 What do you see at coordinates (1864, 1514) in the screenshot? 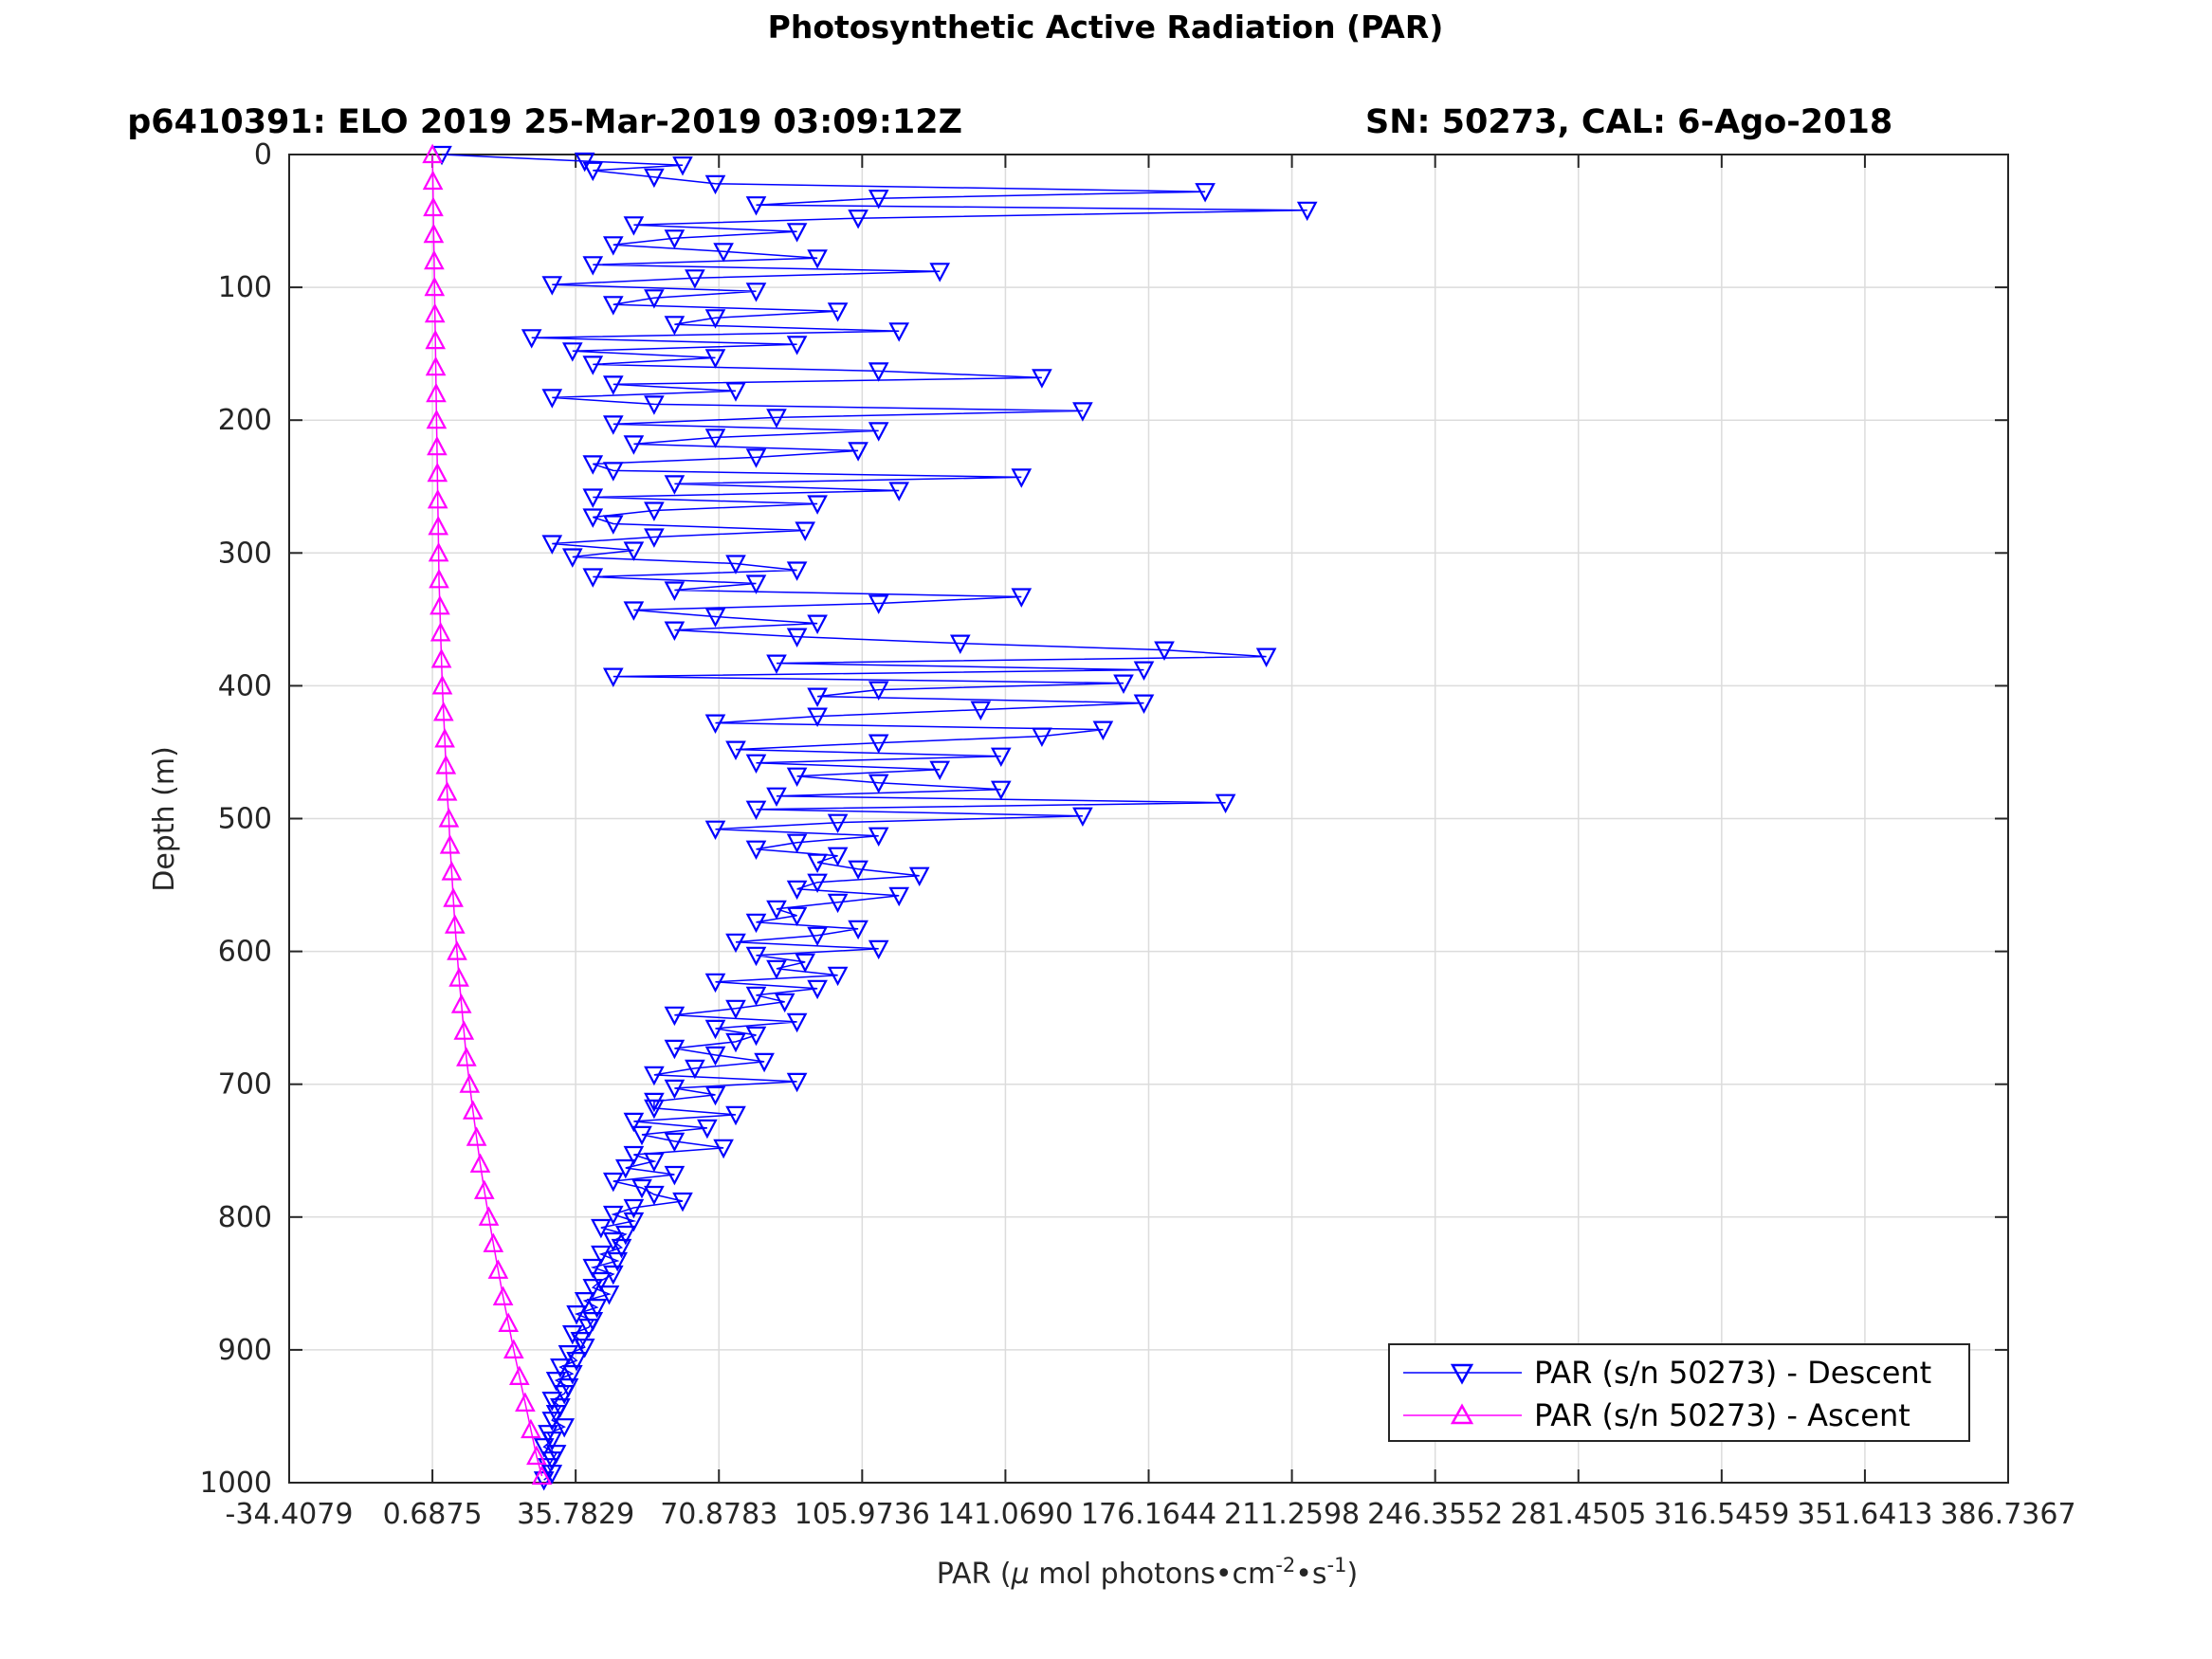
I see `x-tick-label: 351.6413` at bounding box center [1864, 1514].